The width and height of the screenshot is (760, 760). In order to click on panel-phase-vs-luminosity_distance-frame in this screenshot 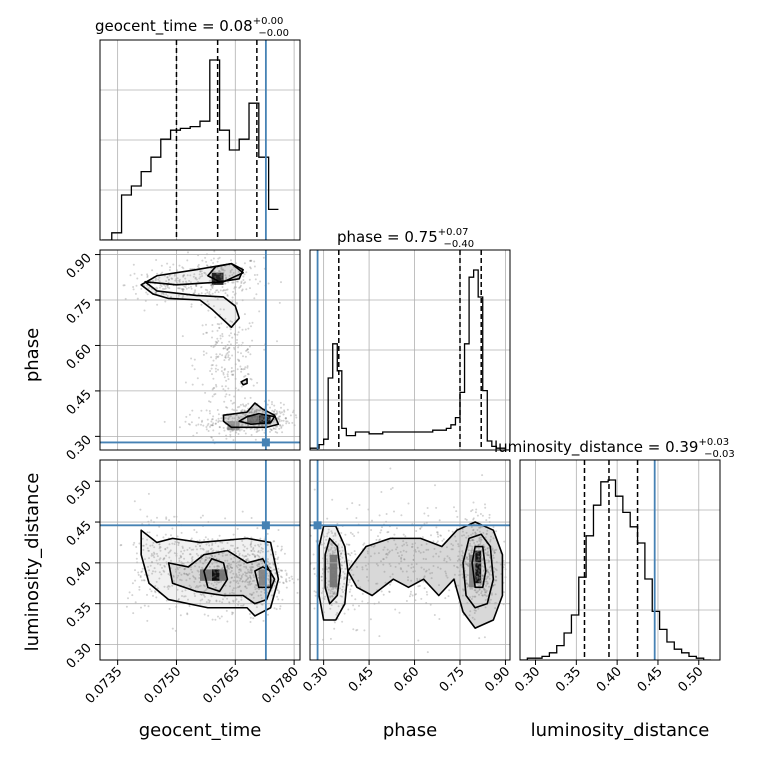, I will do `click(410, 560)`.